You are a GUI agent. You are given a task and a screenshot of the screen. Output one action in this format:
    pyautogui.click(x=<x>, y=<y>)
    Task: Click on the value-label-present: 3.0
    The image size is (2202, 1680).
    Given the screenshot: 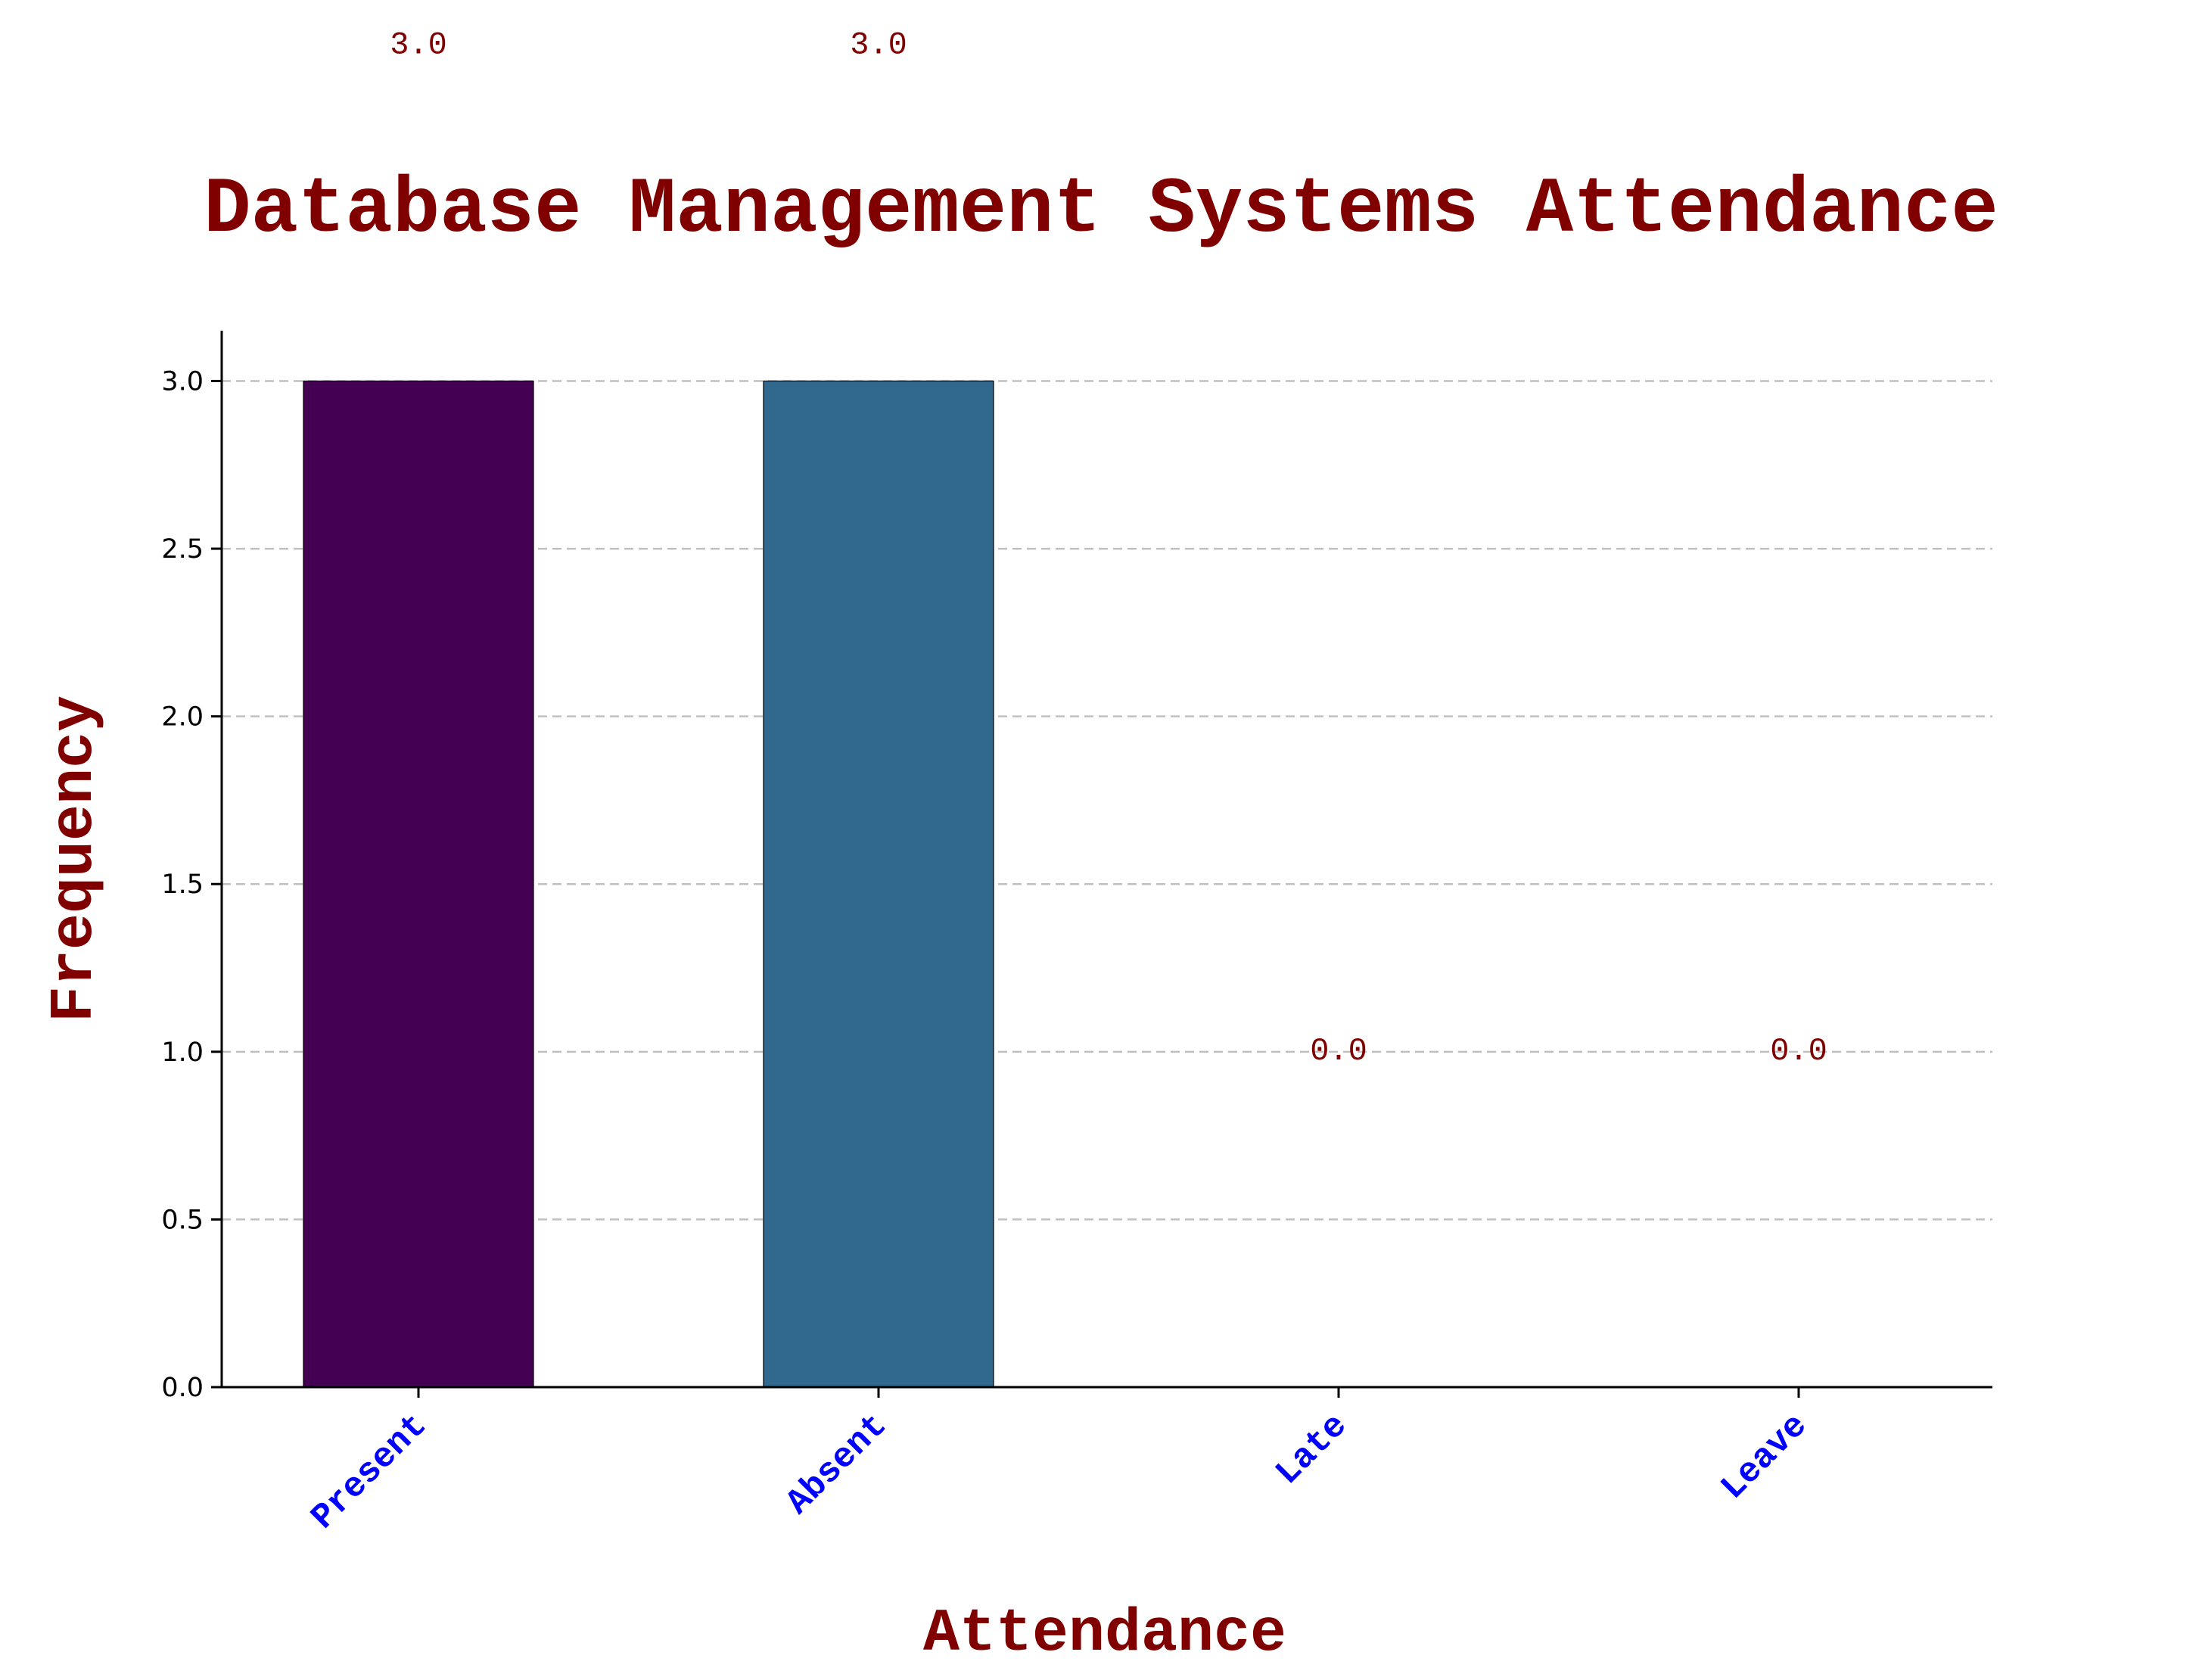 What is the action you would take?
    pyautogui.click(x=418, y=45)
    